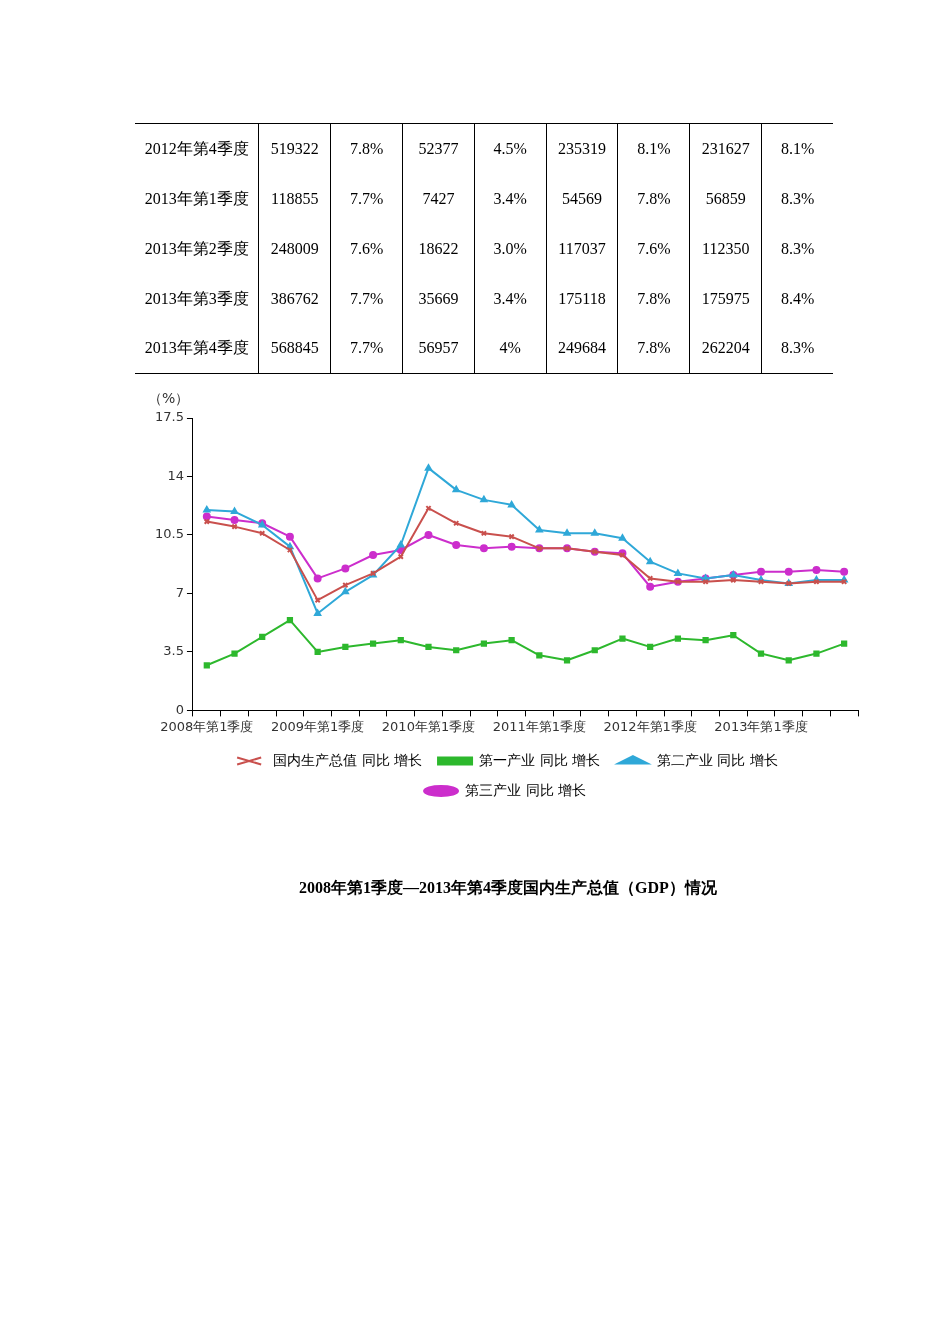 This screenshot has width=950, height=1344. What do you see at coordinates (510, 348) in the screenshot?
I see `data-label: 4%` at bounding box center [510, 348].